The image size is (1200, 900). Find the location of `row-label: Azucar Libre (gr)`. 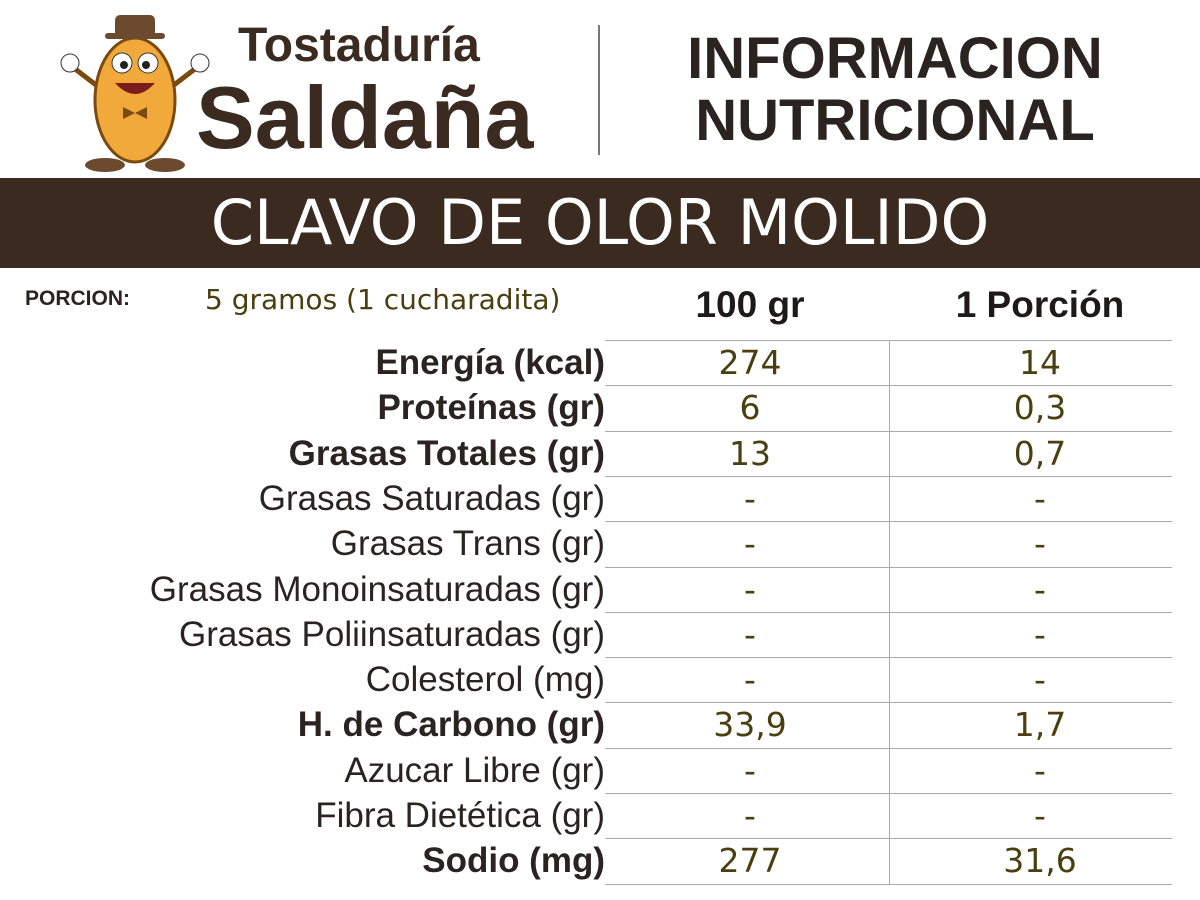

row-label: Azucar Libre (gr) is located at coordinates (474, 770).